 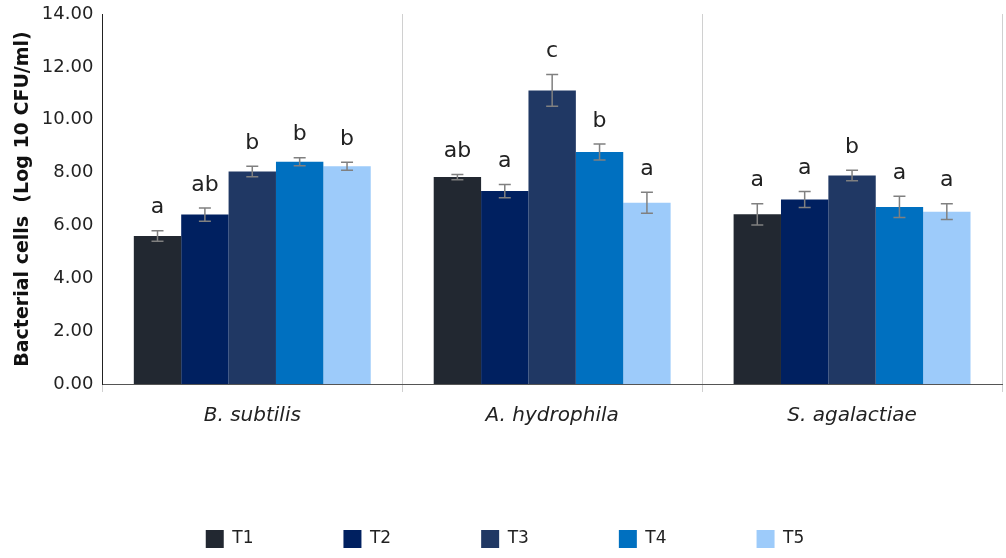 What do you see at coordinates (67, 65) in the screenshot?
I see `y-tick-label: 12.00` at bounding box center [67, 65].